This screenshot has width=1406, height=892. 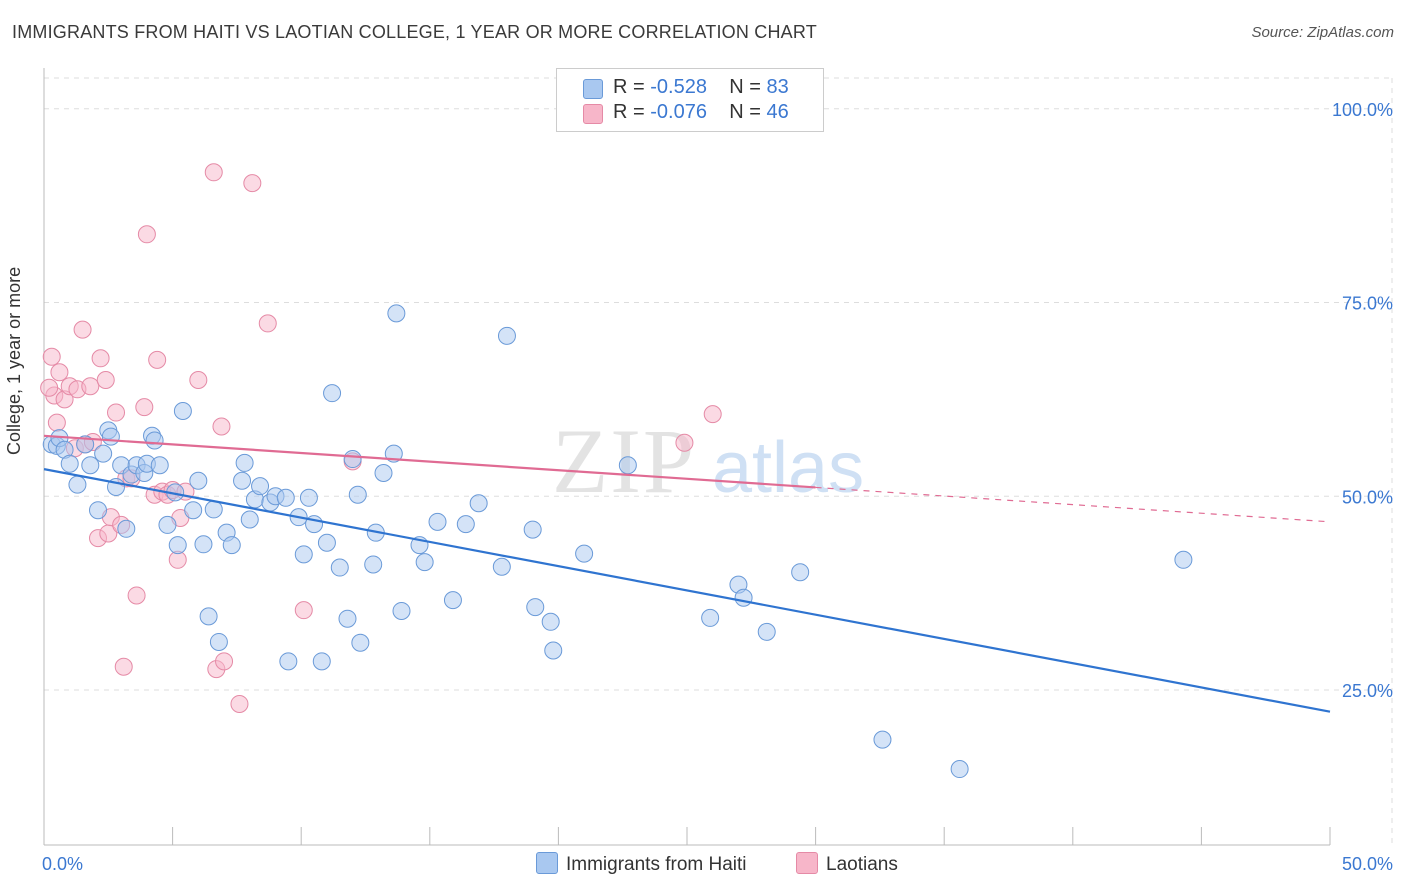 I want to click on legend-n-label: N =, so click(x=745, y=112).